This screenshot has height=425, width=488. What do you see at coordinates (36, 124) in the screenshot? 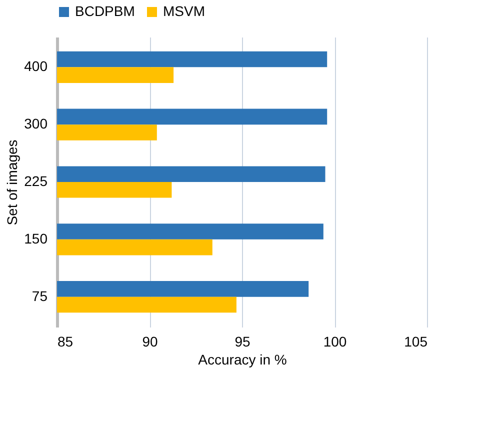
I see `y-tick-label: 300` at bounding box center [36, 124].